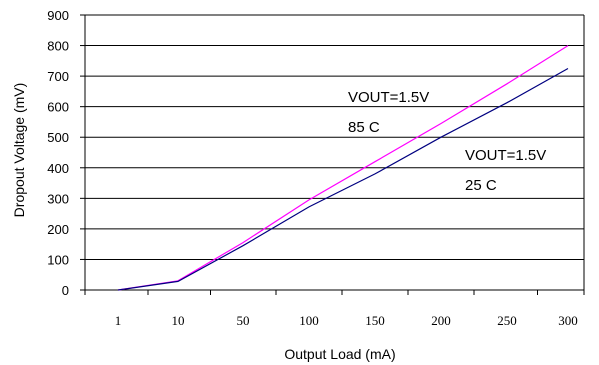 This screenshot has height=365, width=599. I want to click on x-tick-label: 10, so click(178, 320).